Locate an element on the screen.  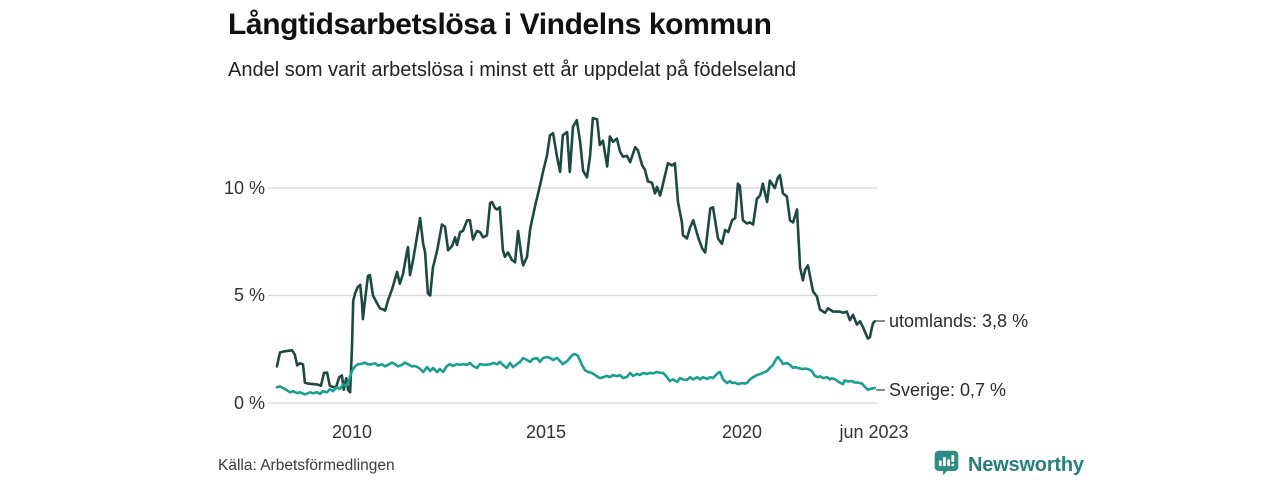
brand-name: Newsworthy is located at coordinates (1026, 464).